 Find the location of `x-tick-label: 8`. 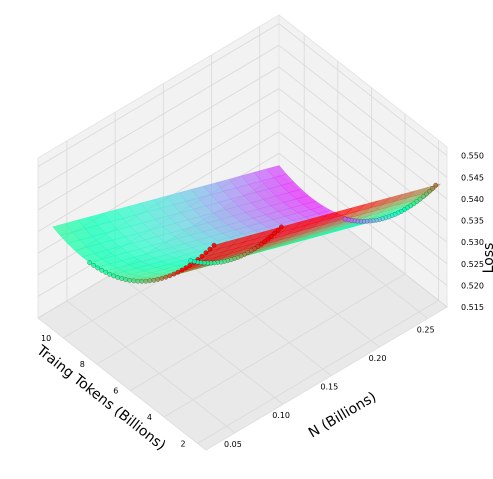

x-tick-label: 8 is located at coordinates (82, 364).